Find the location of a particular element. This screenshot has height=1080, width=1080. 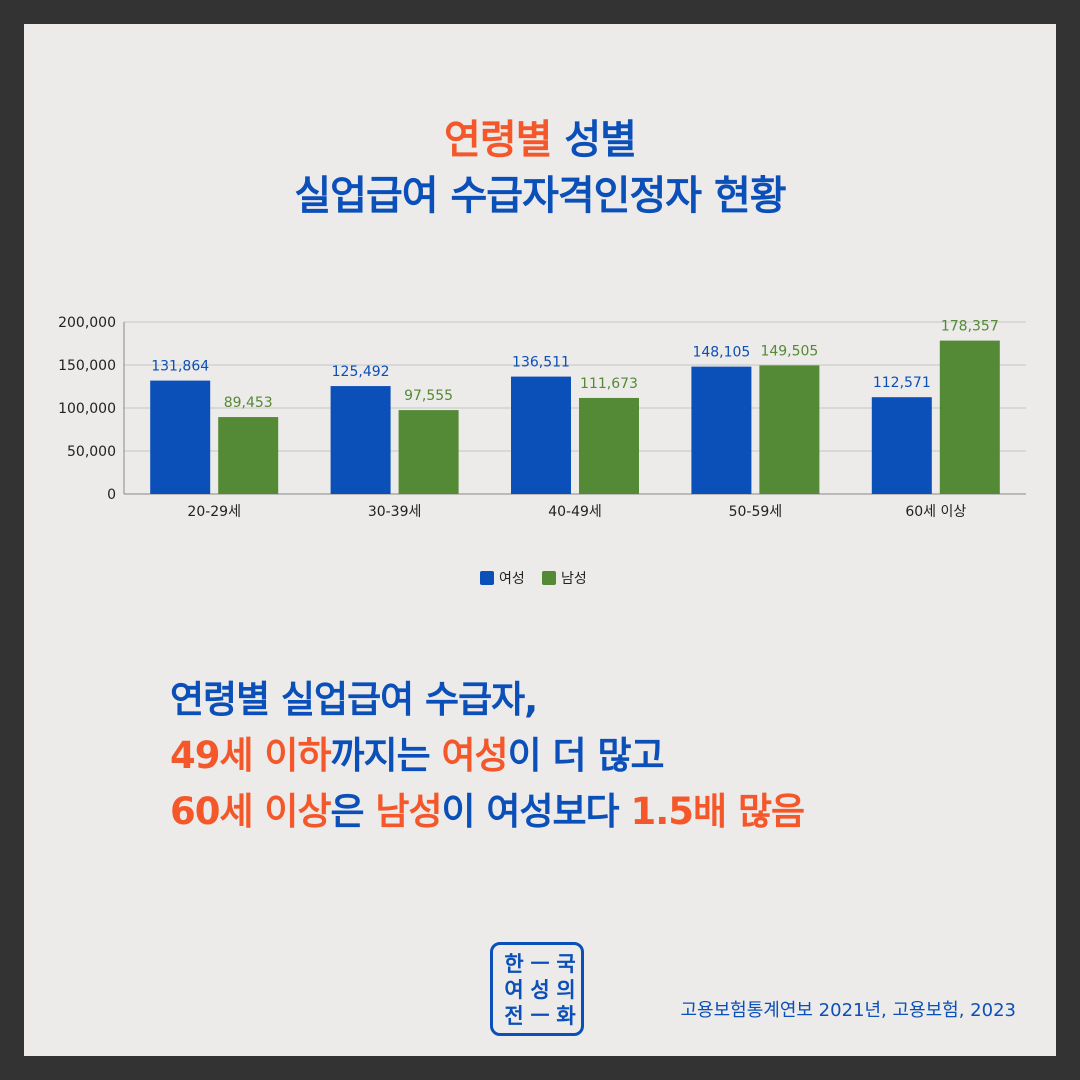

summary-highlight: 60세 이상 is located at coordinates (250, 811).